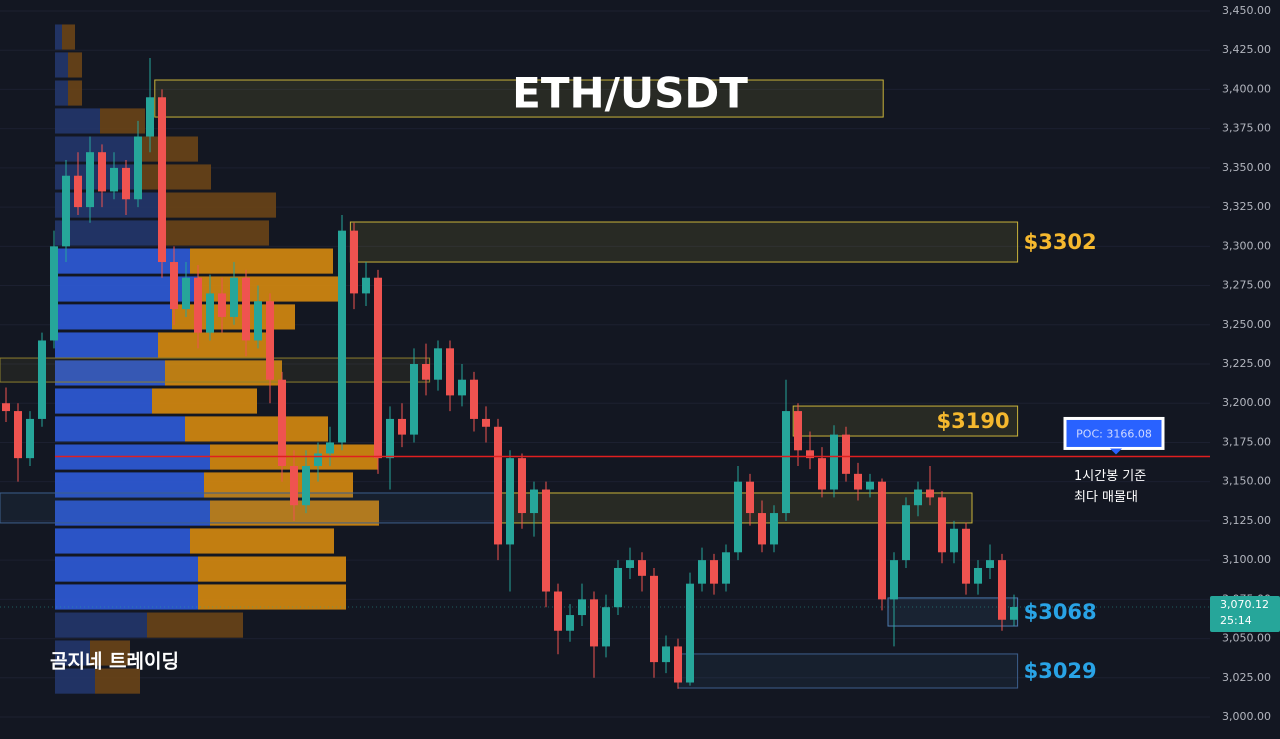  What do you see at coordinates (1246, 49) in the screenshot?
I see `y-tick-label: 3,425.00` at bounding box center [1246, 49].